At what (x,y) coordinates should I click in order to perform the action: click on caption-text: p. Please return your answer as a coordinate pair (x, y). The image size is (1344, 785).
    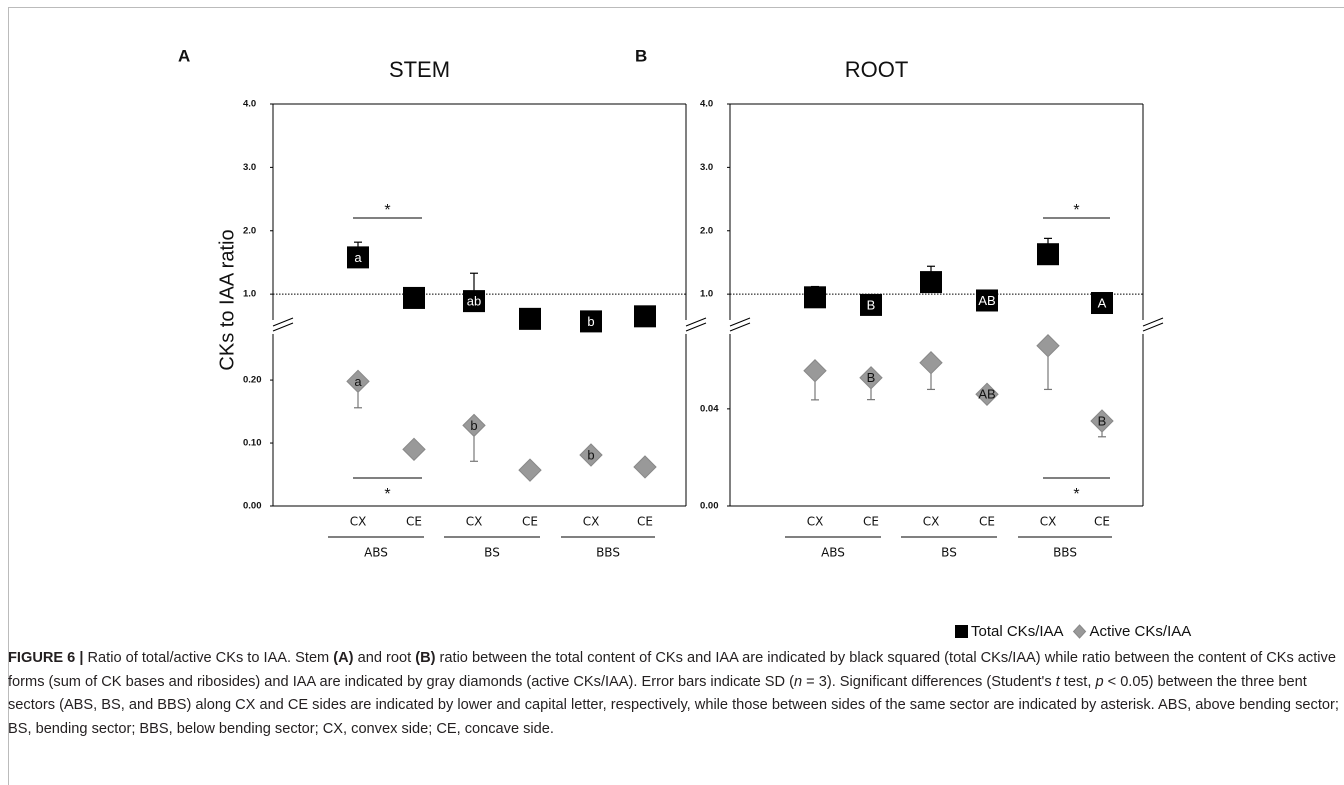
    Looking at the image, I should click on (1099, 681).